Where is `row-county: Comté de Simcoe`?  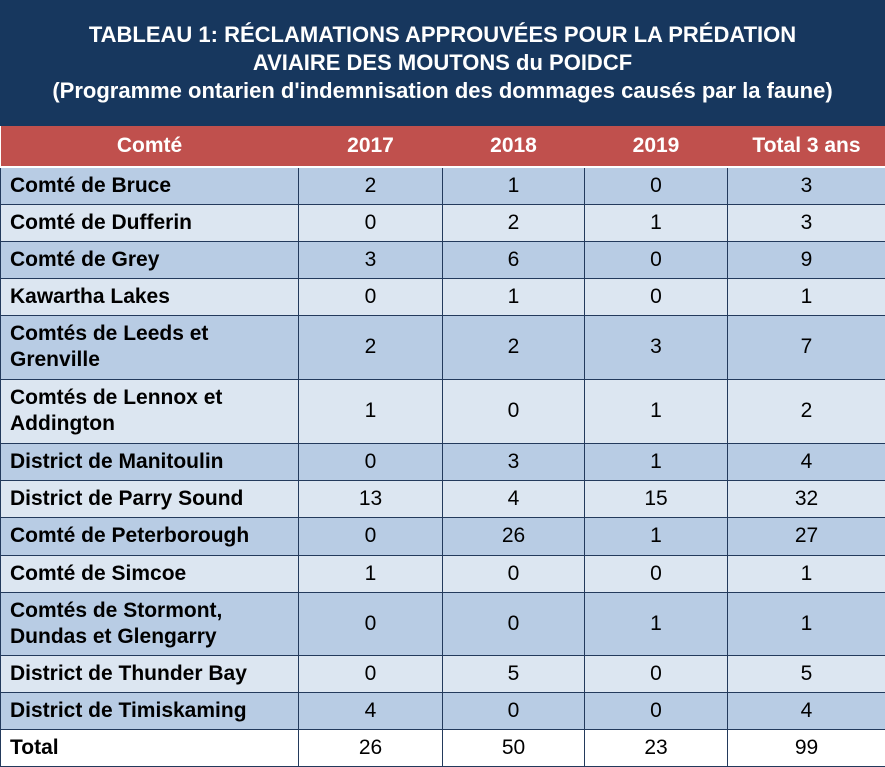 row-county: Comté de Simcoe is located at coordinates (150, 573).